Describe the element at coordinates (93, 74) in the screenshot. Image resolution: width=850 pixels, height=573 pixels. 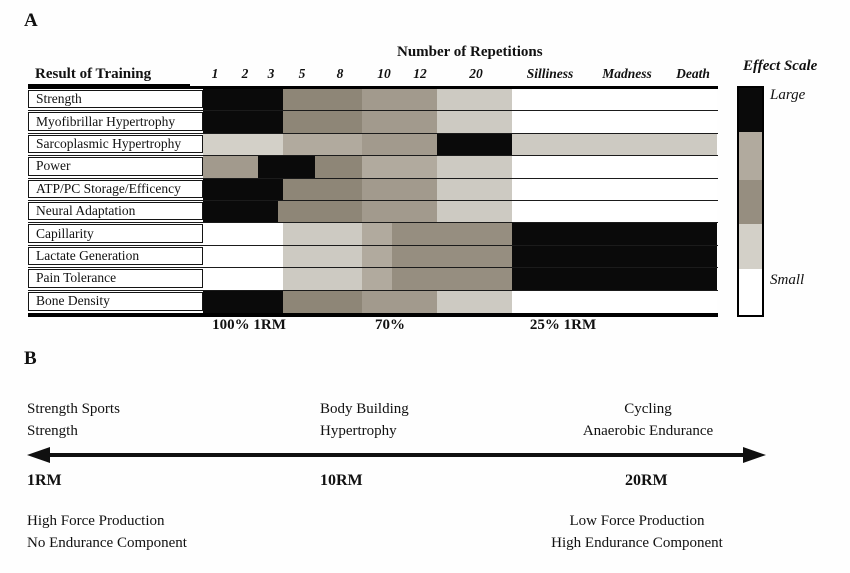
I see `row-axis-header: Result of Training` at that location.